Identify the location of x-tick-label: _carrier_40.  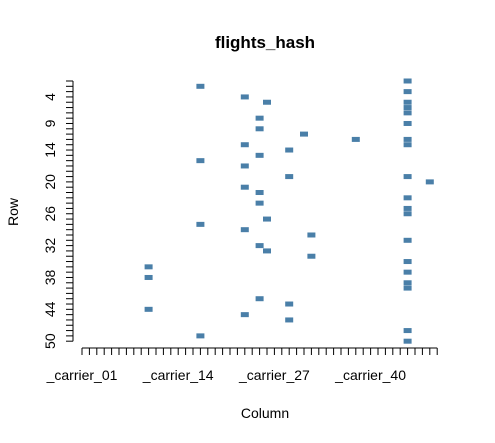
(370, 375).